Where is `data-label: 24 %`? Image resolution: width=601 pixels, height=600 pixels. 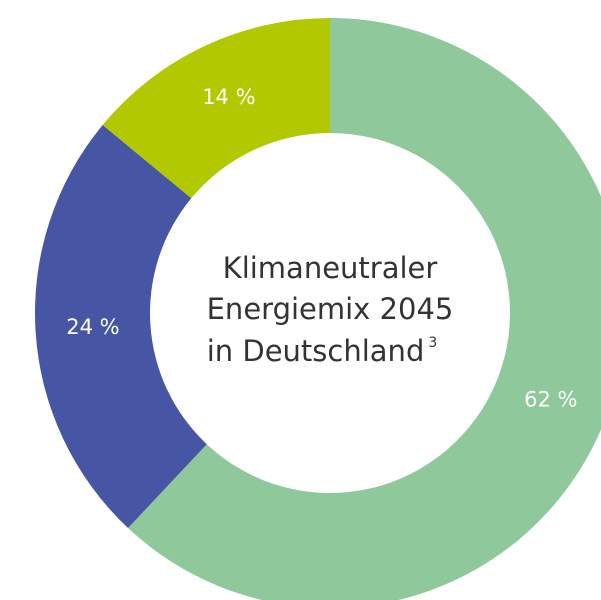 data-label: 24 % is located at coordinates (92, 327).